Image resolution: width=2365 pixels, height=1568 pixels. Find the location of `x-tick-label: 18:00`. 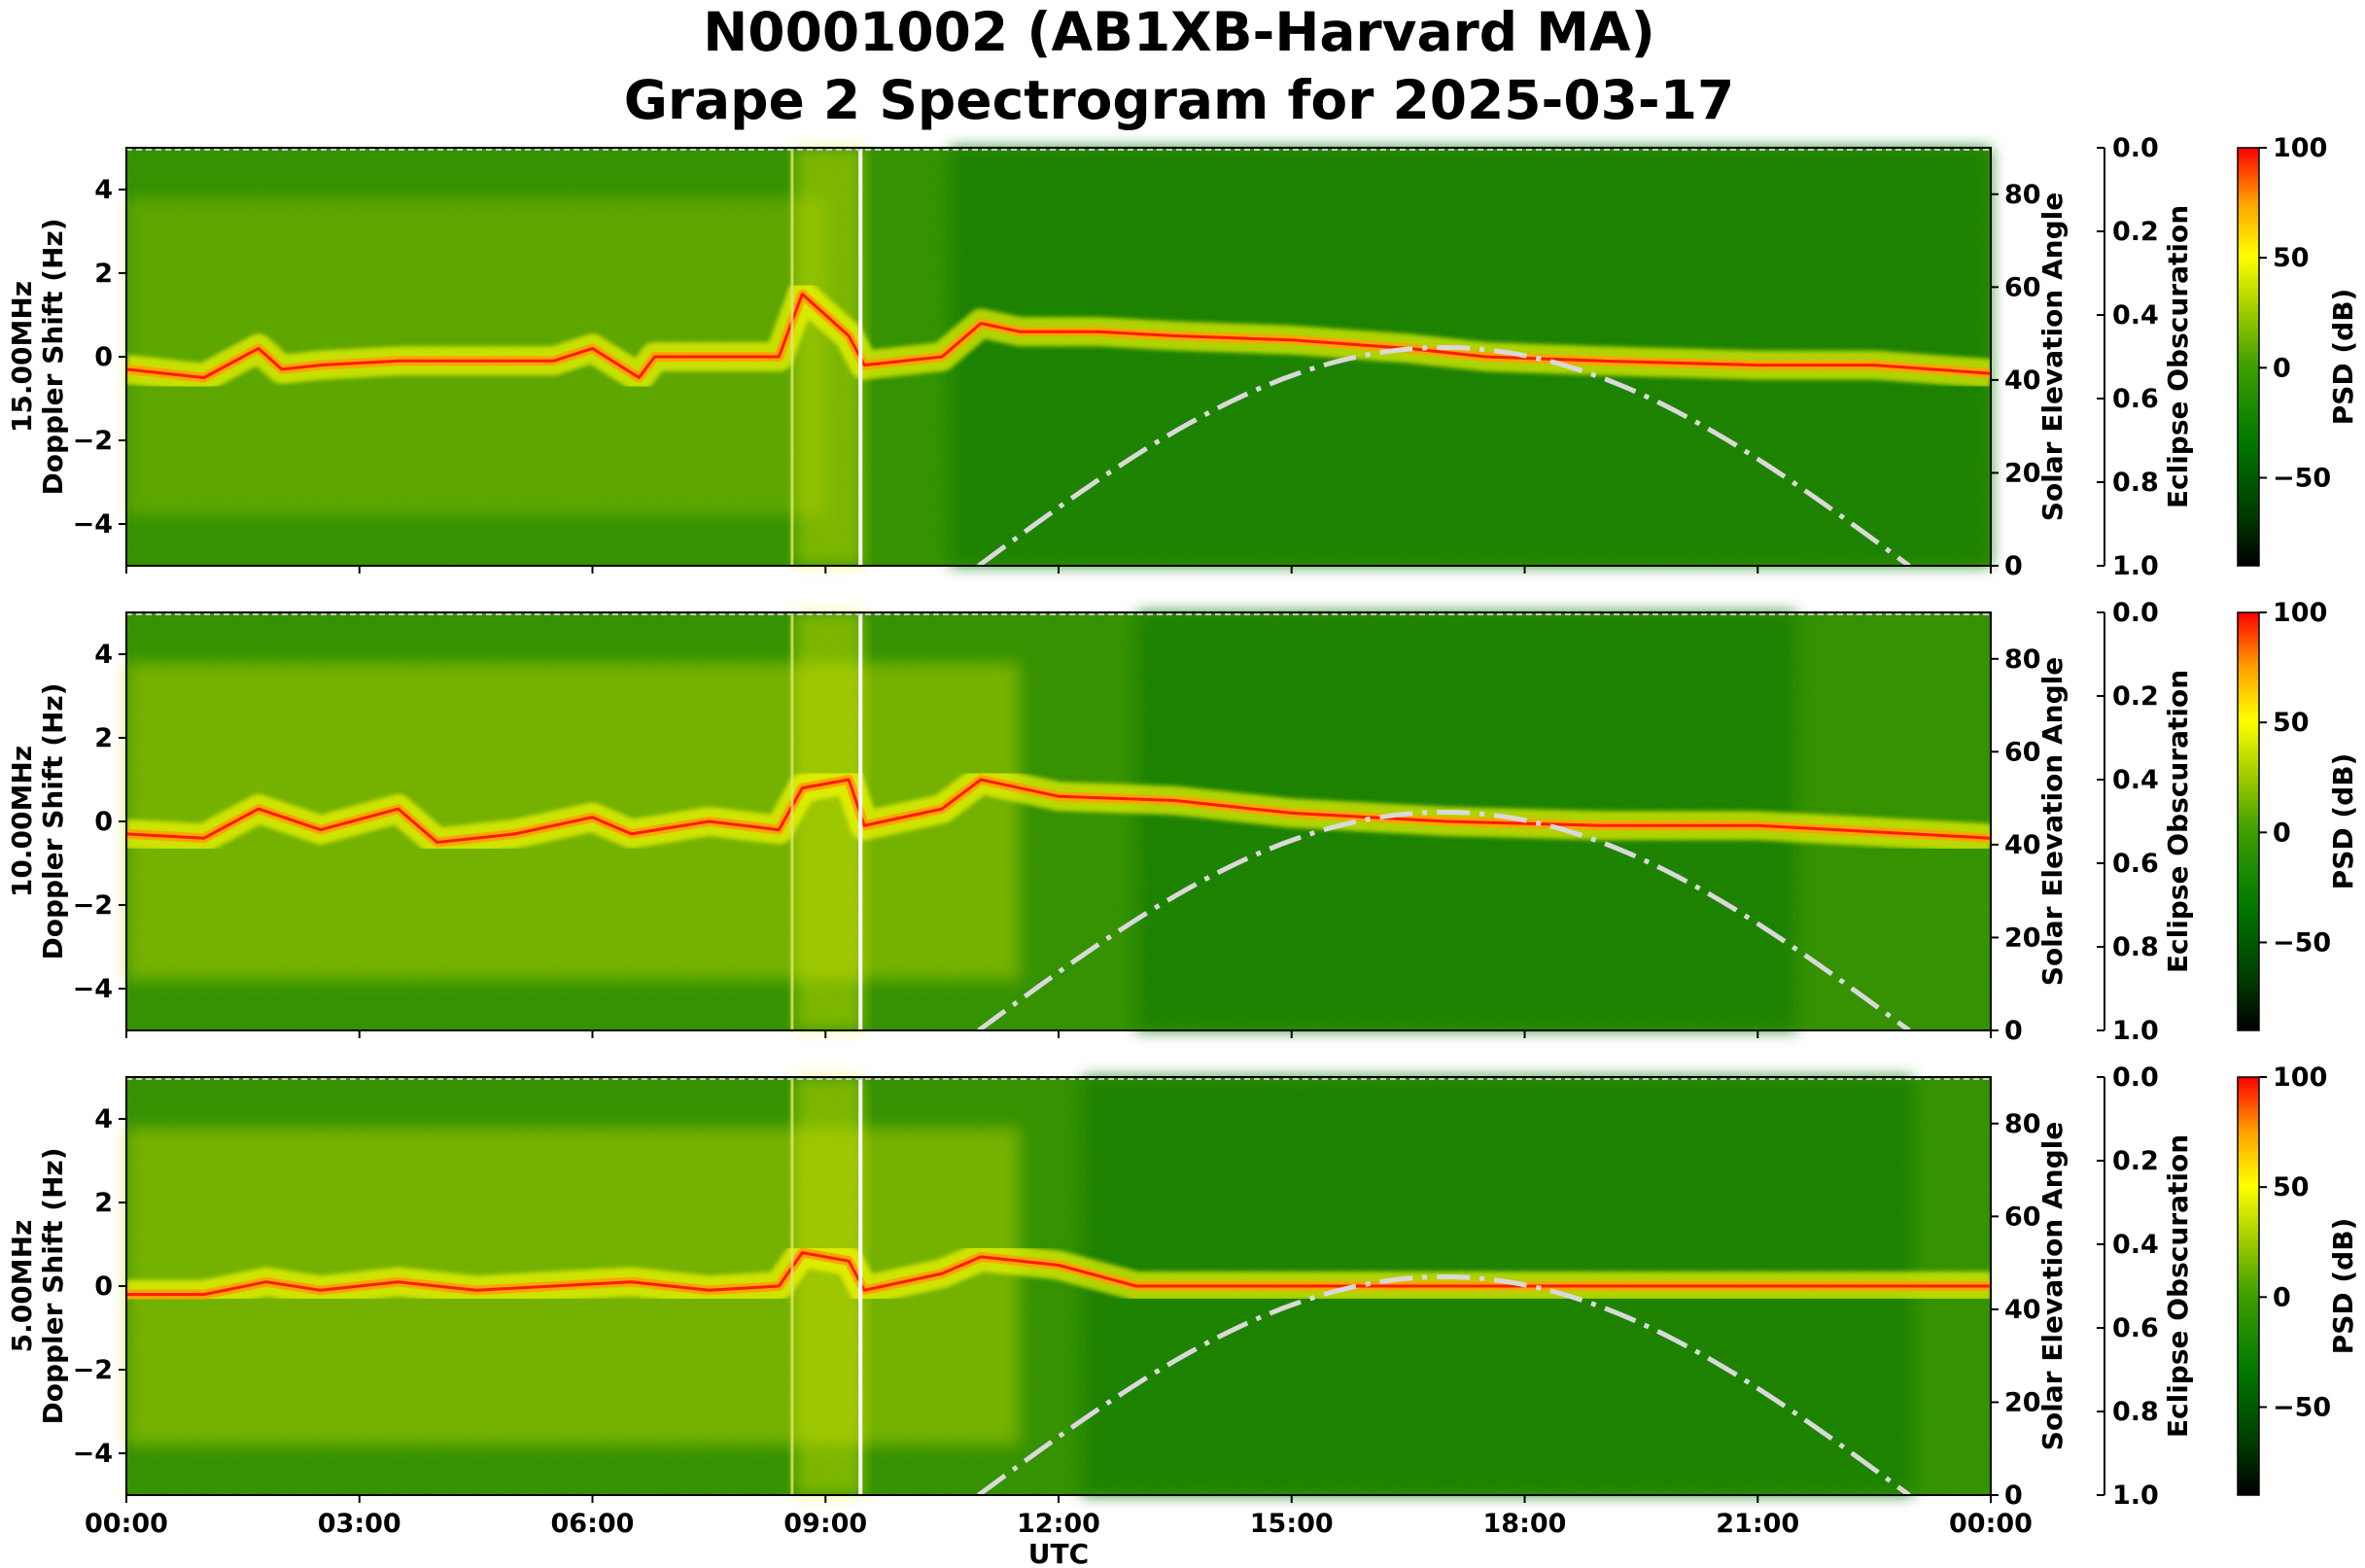

x-tick-label: 18:00 is located at coordinates (1525, 1524).